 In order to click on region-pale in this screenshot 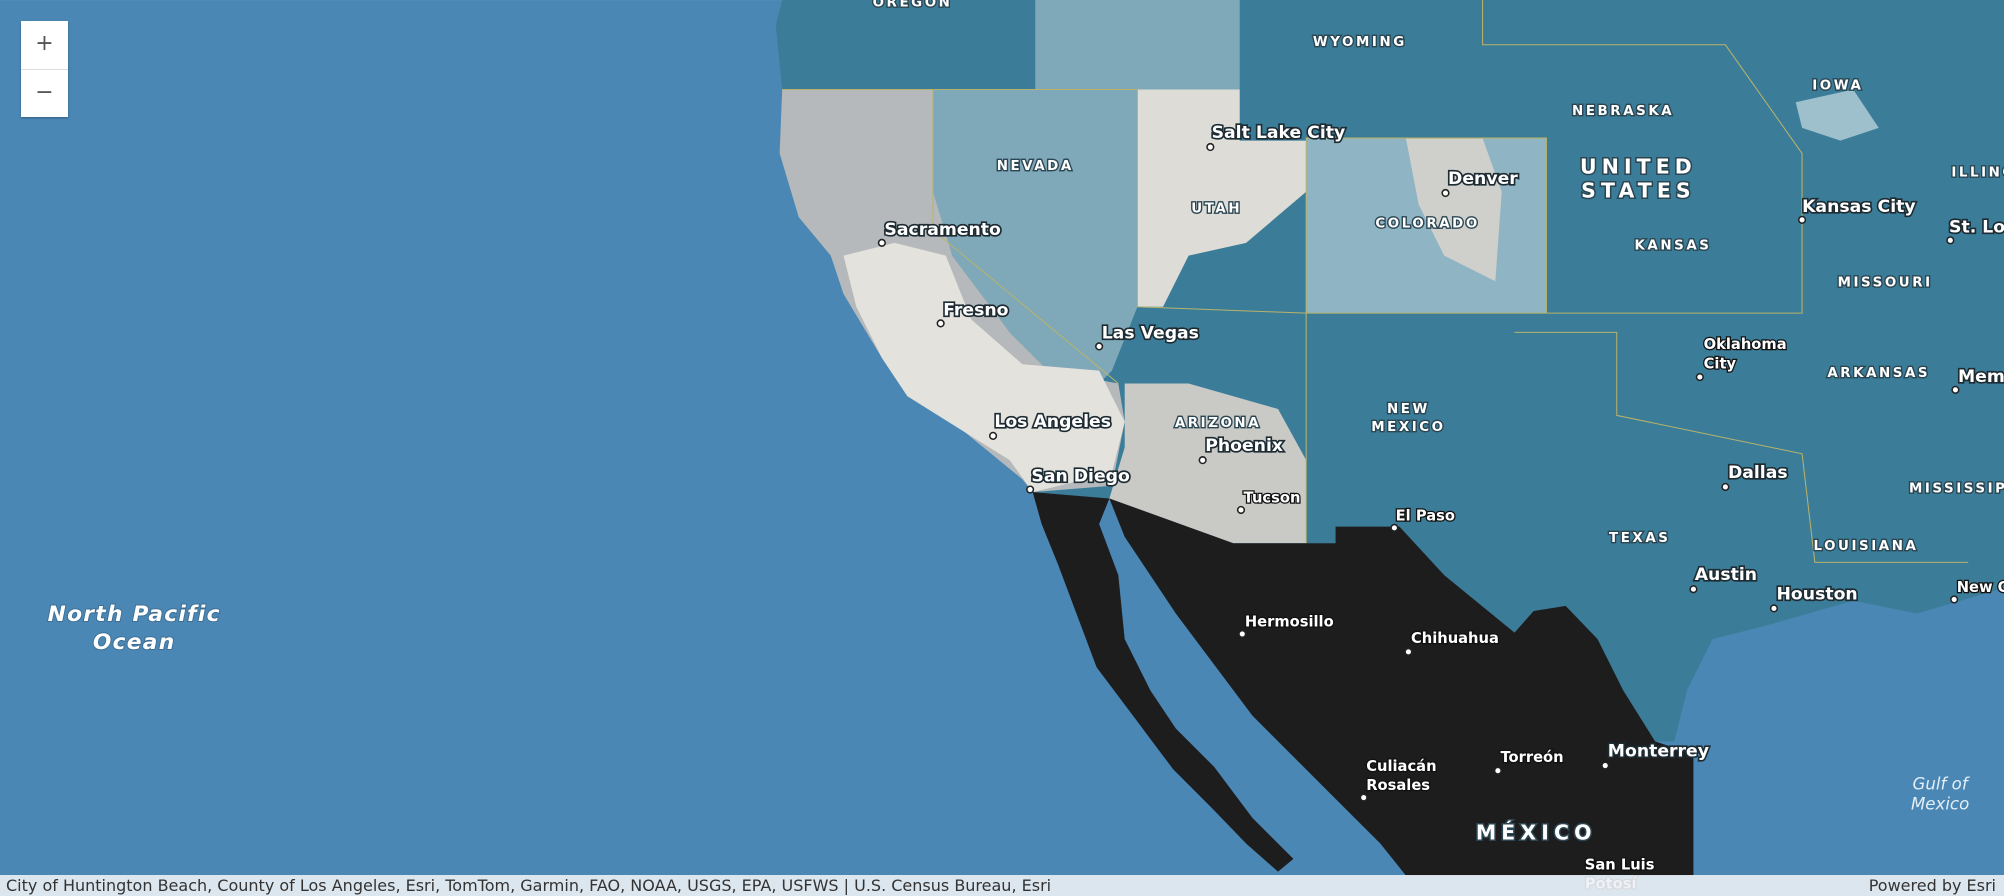, I will do `click(984, 367)`.